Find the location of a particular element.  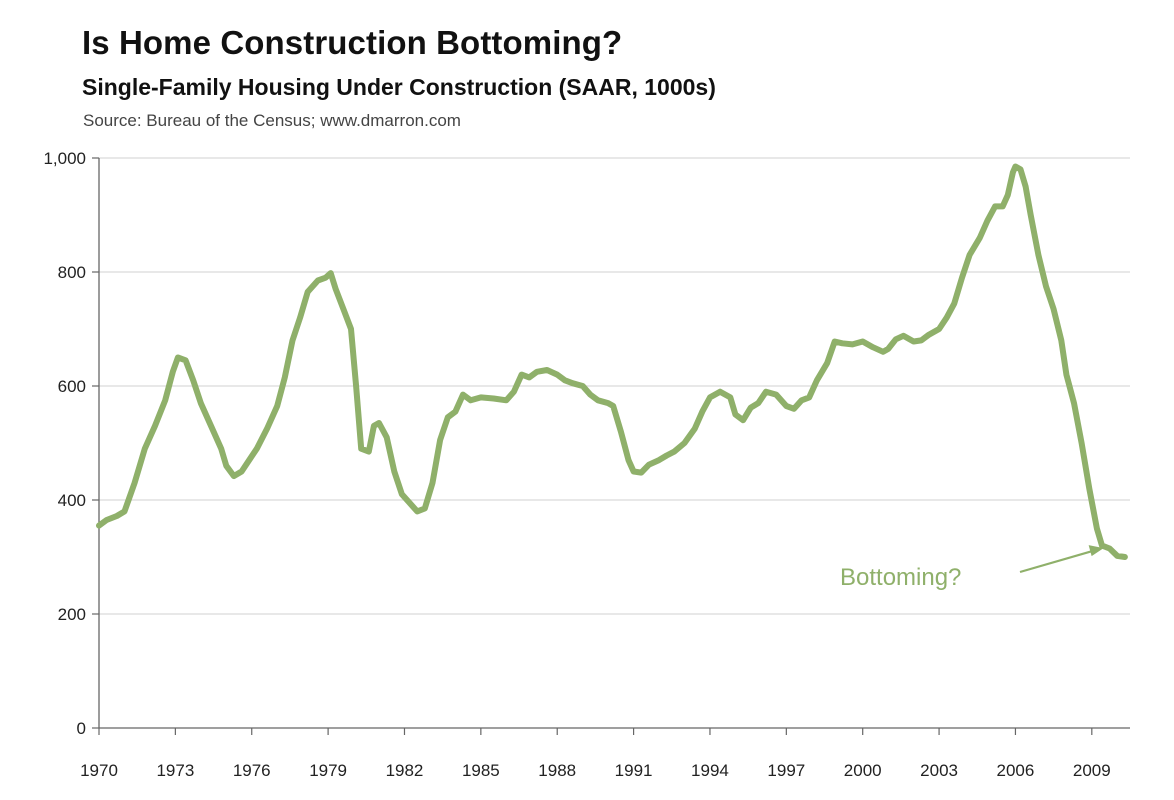

y-tick-label: 400 is located at coordinates (72, 500).